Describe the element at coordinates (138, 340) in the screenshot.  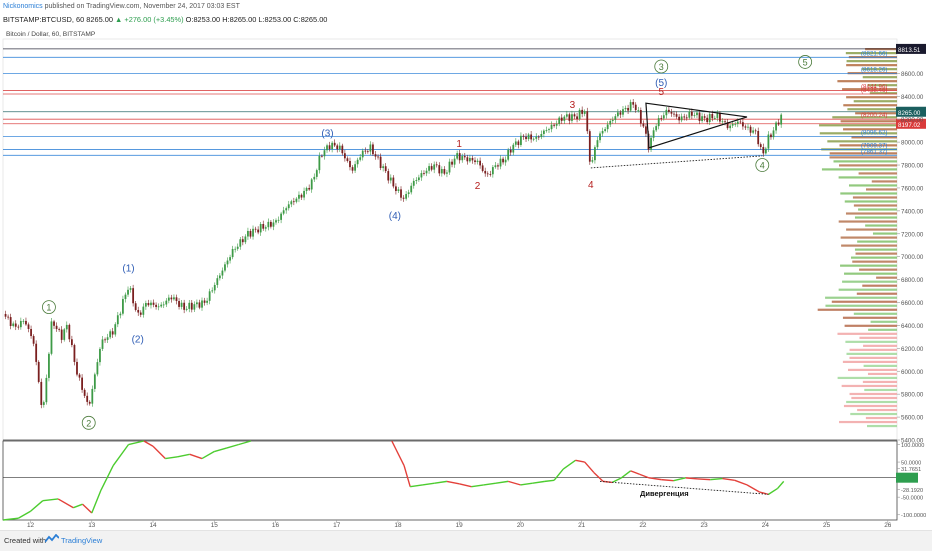
I see `wave-label: (2)` at that location.